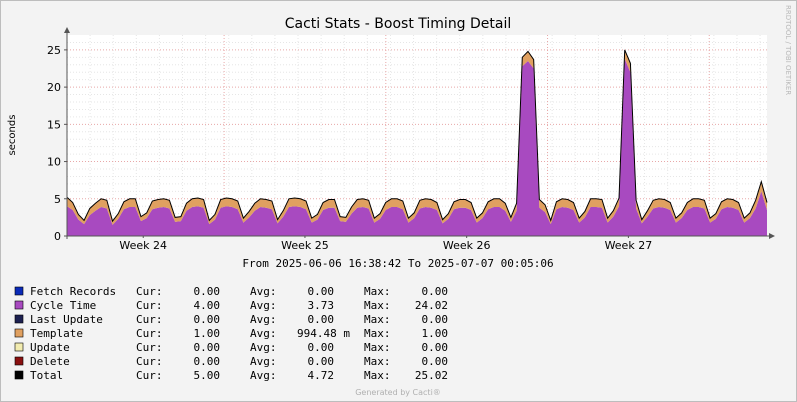  Describe the element at coordinates (398, 392) in the screenshot. I see `generated-by-footer: Generated by Cacti®` at that location.